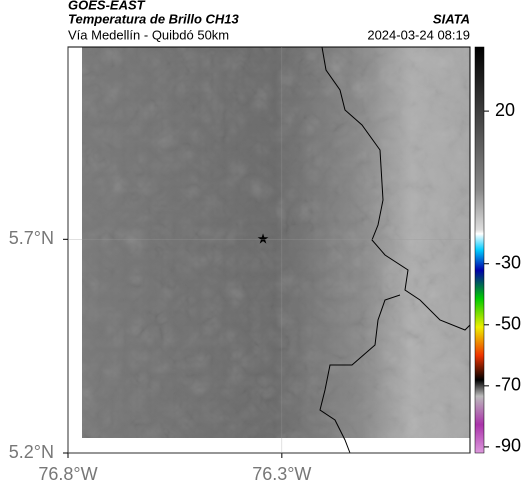 The width and height of the screenshot is (526, 491). What do you see at coordinates (418, 34) in the screenshot?
I see `timestamp: 2024-03-24 08:19` at bounding box center [418, 34].